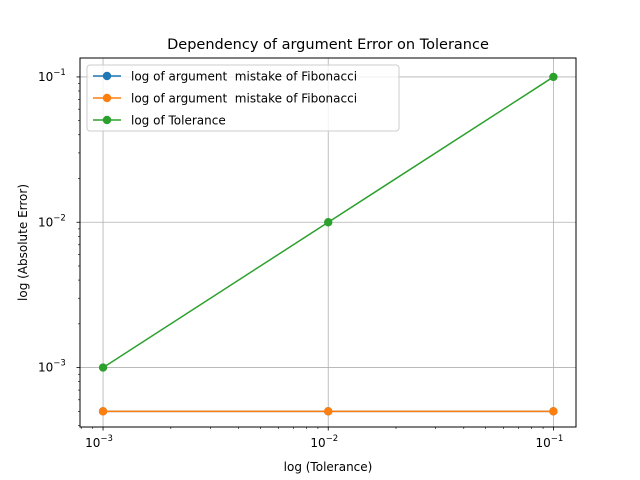 Image resolution: width=640 pixels, height=480 pixels. I want to click on x-tick-label: 10⁻¹, so click(549, 442).